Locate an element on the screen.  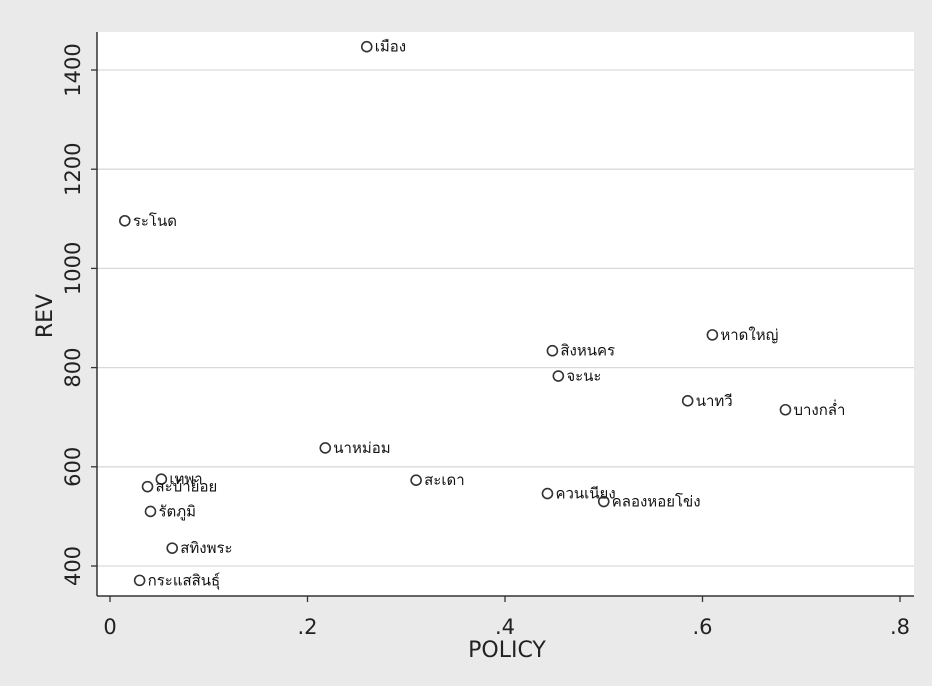
data-point-label: สะเดา is located at coordinates (444, 480).